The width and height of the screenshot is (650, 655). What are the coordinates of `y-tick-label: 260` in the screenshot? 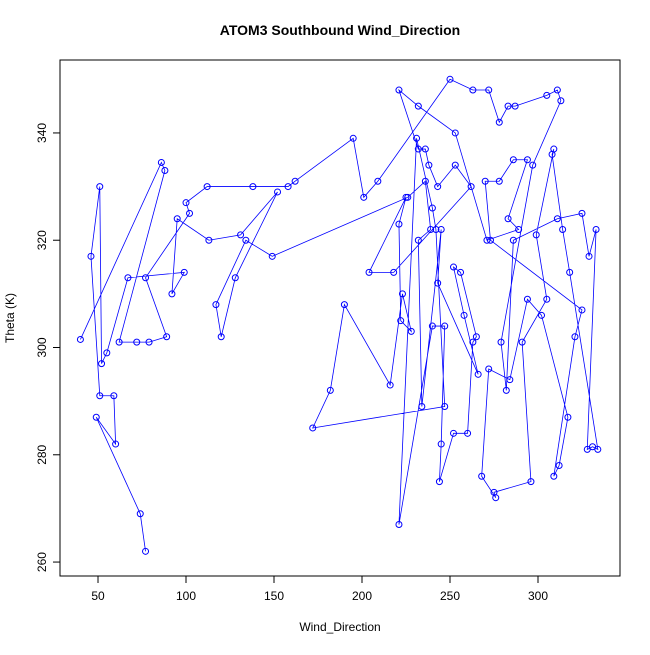 It's located at (42, 562).